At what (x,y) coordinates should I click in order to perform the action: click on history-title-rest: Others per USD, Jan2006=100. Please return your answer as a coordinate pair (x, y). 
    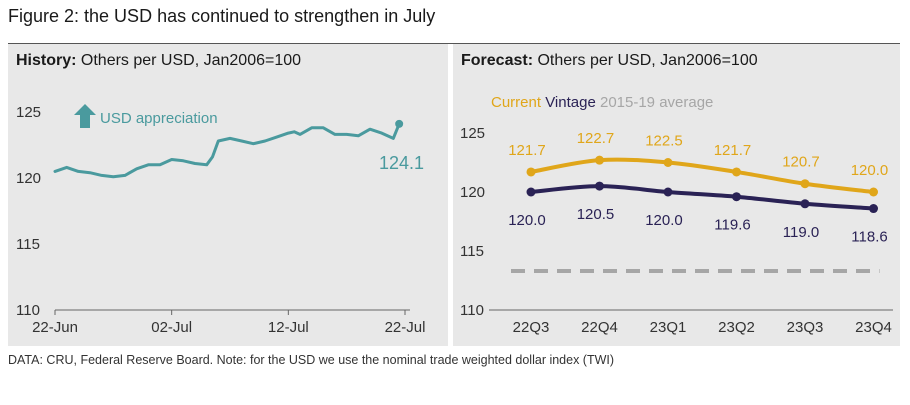
    Looking at the image, I should click on (189, 60).